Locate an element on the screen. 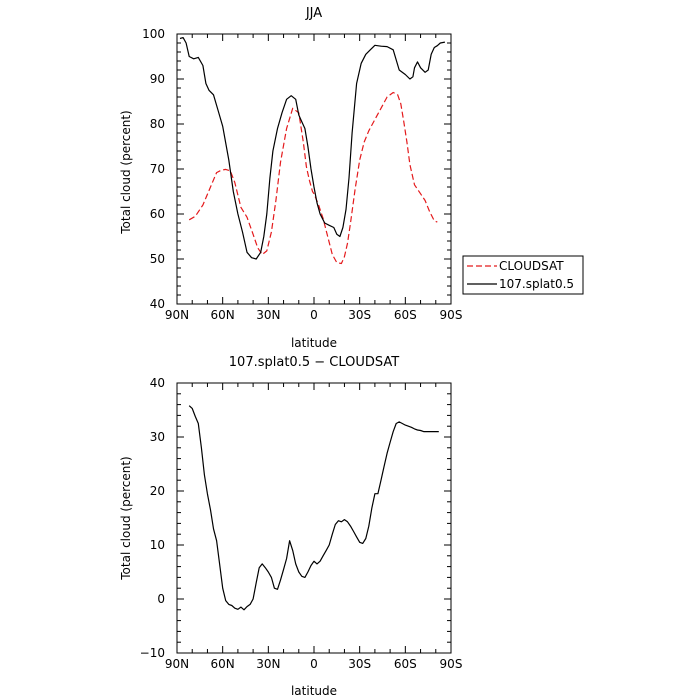 Image resolution: width=700 pixels, height=700 pixels. x-tick-label-top: 60S is located at coordinates (405, 315).